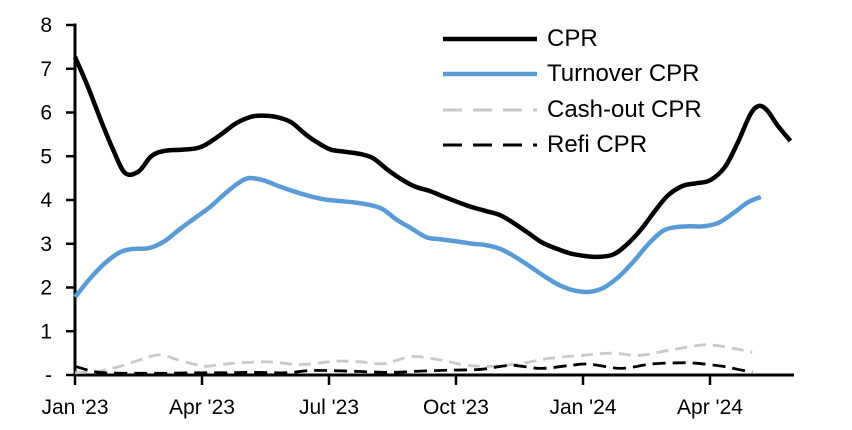  What do you see at coordinates (46, 156) in the screenshot?
I see `y-tick-label: 5` at bounding box center [46, 156].